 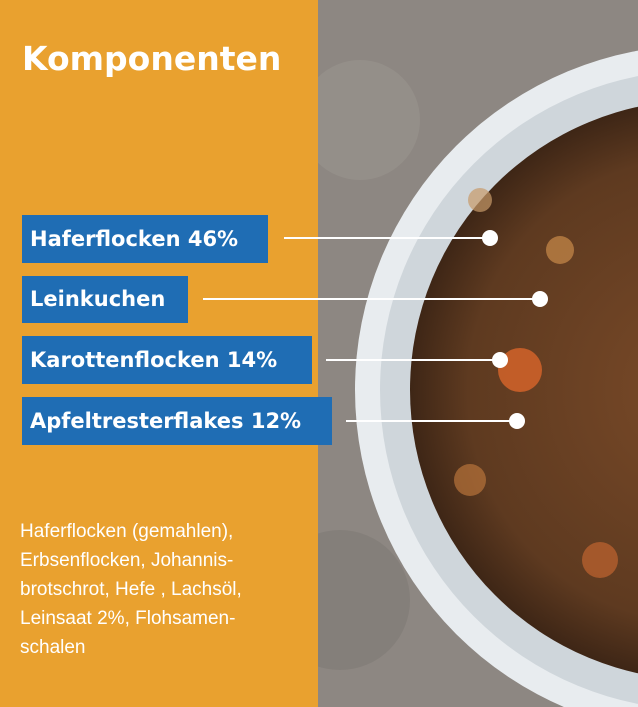 I want to click on title: Komponenten, so click(x=151, y=58).